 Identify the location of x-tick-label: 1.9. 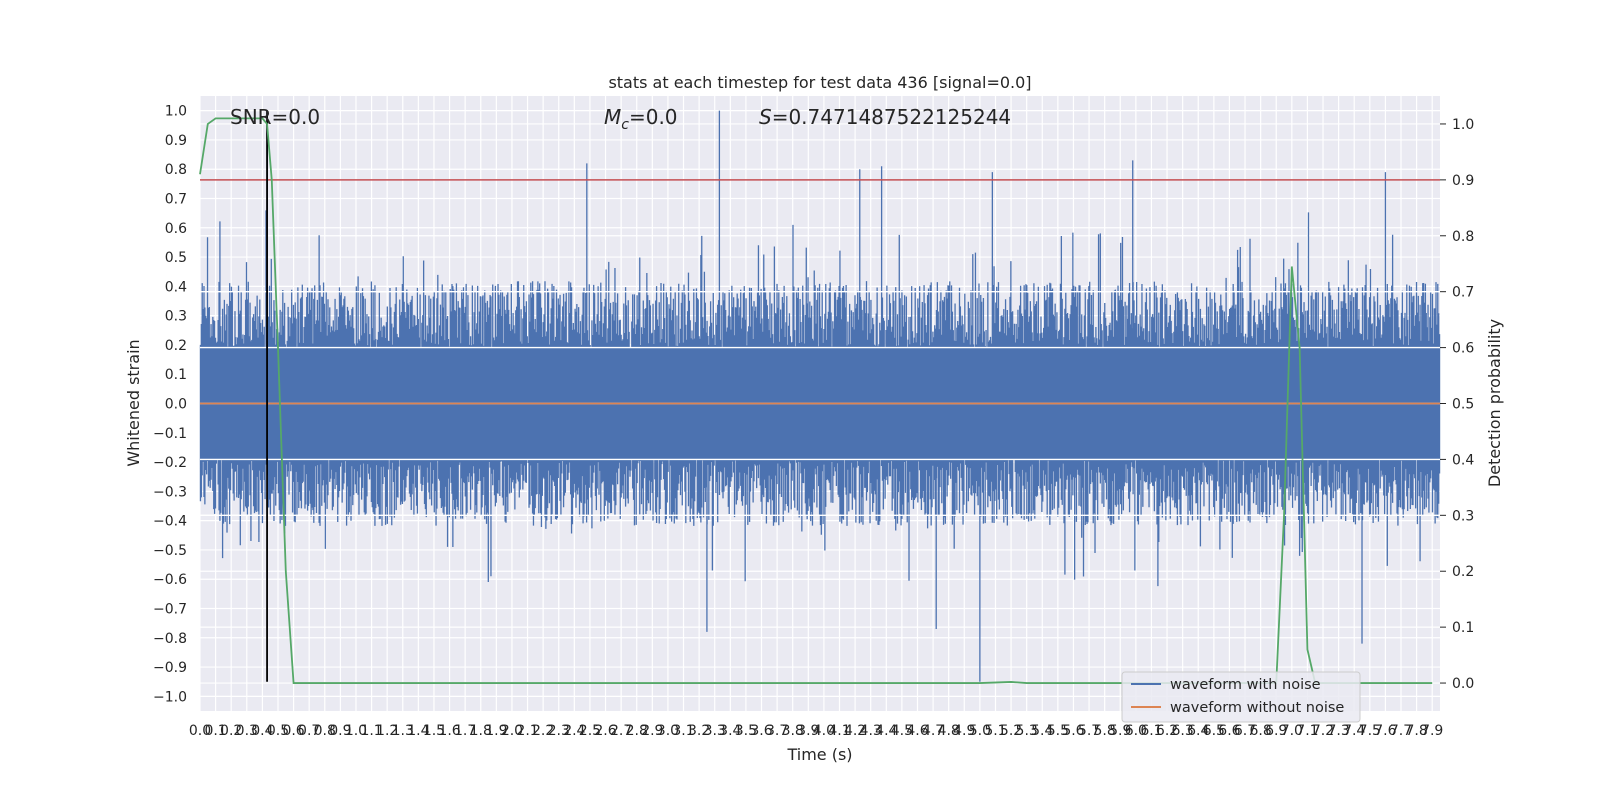
(496, 731).